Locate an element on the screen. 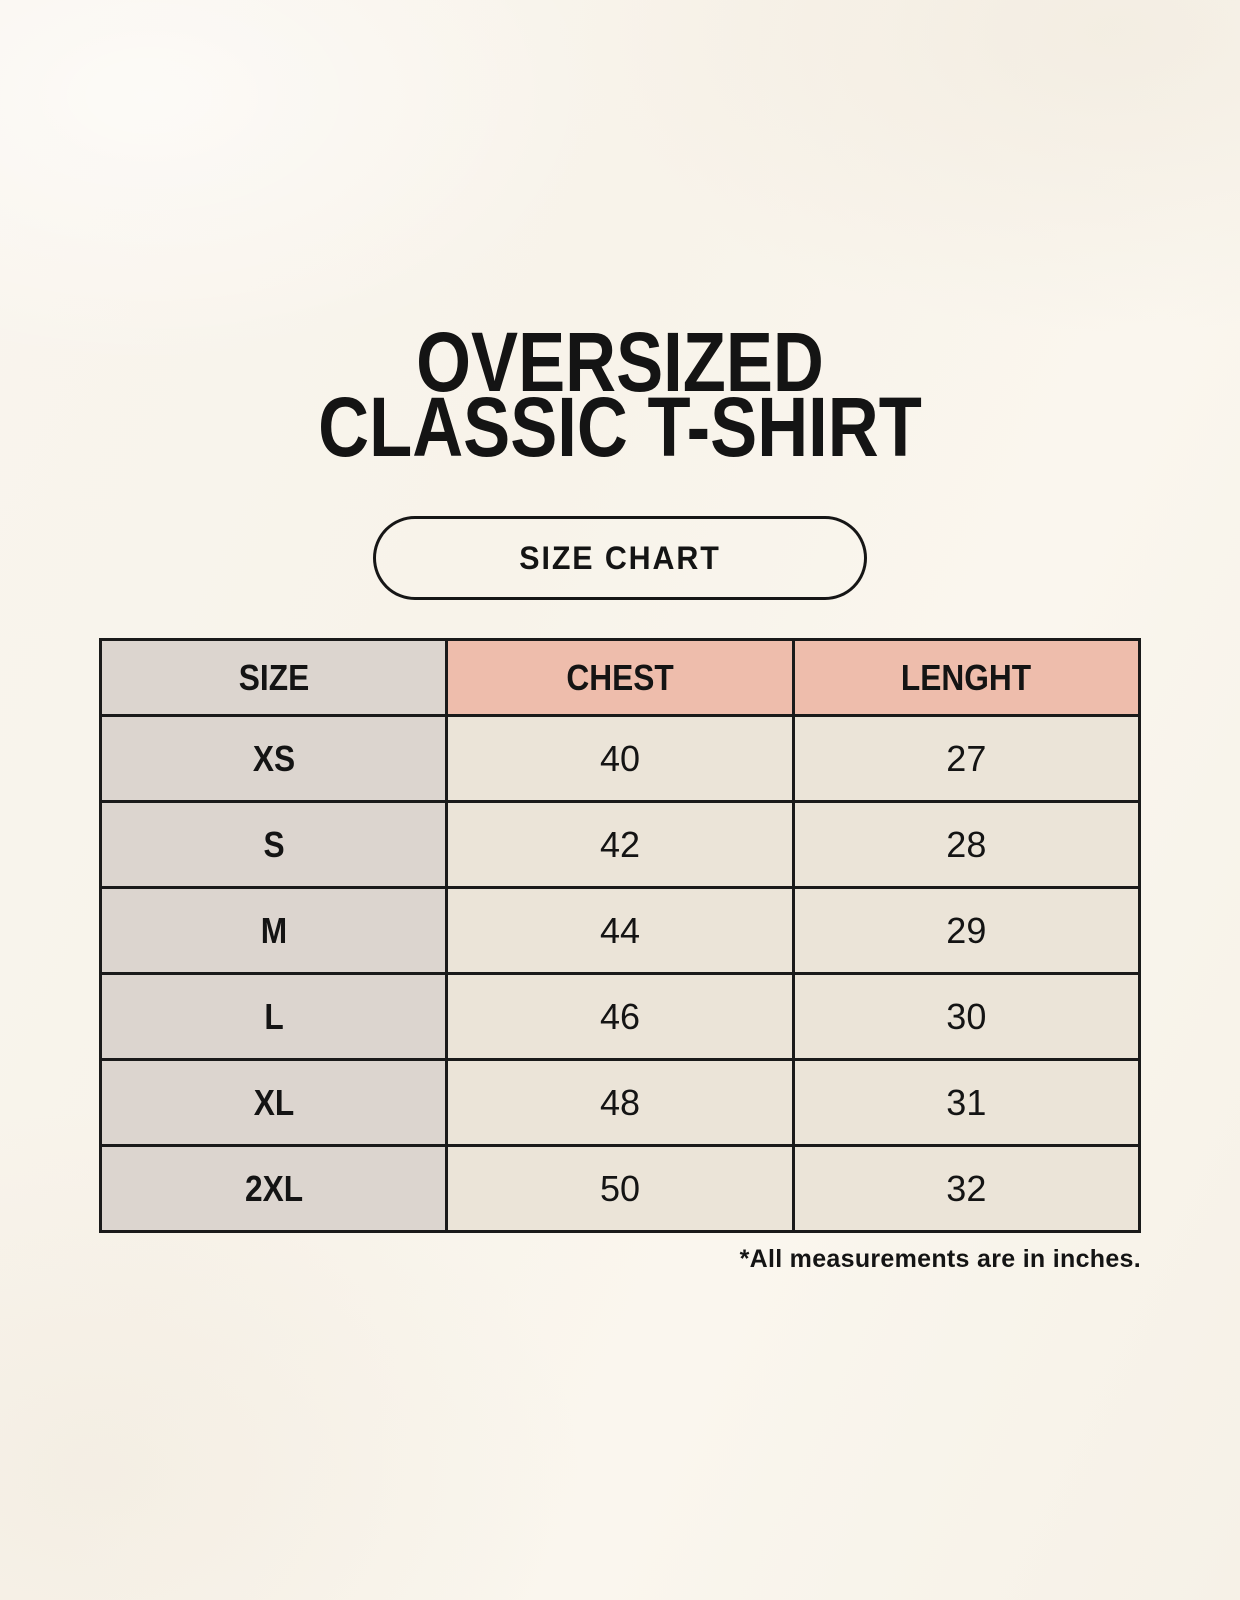 This screenshot has width=1240, height=1600. chest-cell: 50 is located at coordinates (620, 1189).